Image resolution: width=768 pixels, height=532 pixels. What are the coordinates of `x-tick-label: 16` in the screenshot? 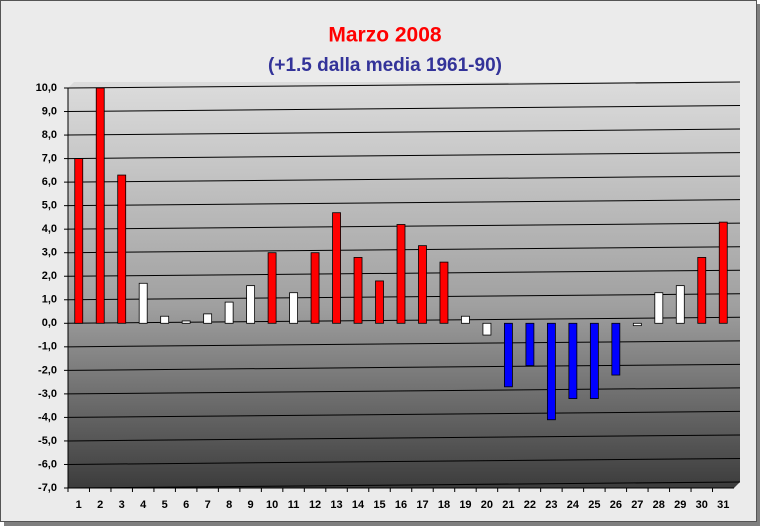 It's located at (401, 505).